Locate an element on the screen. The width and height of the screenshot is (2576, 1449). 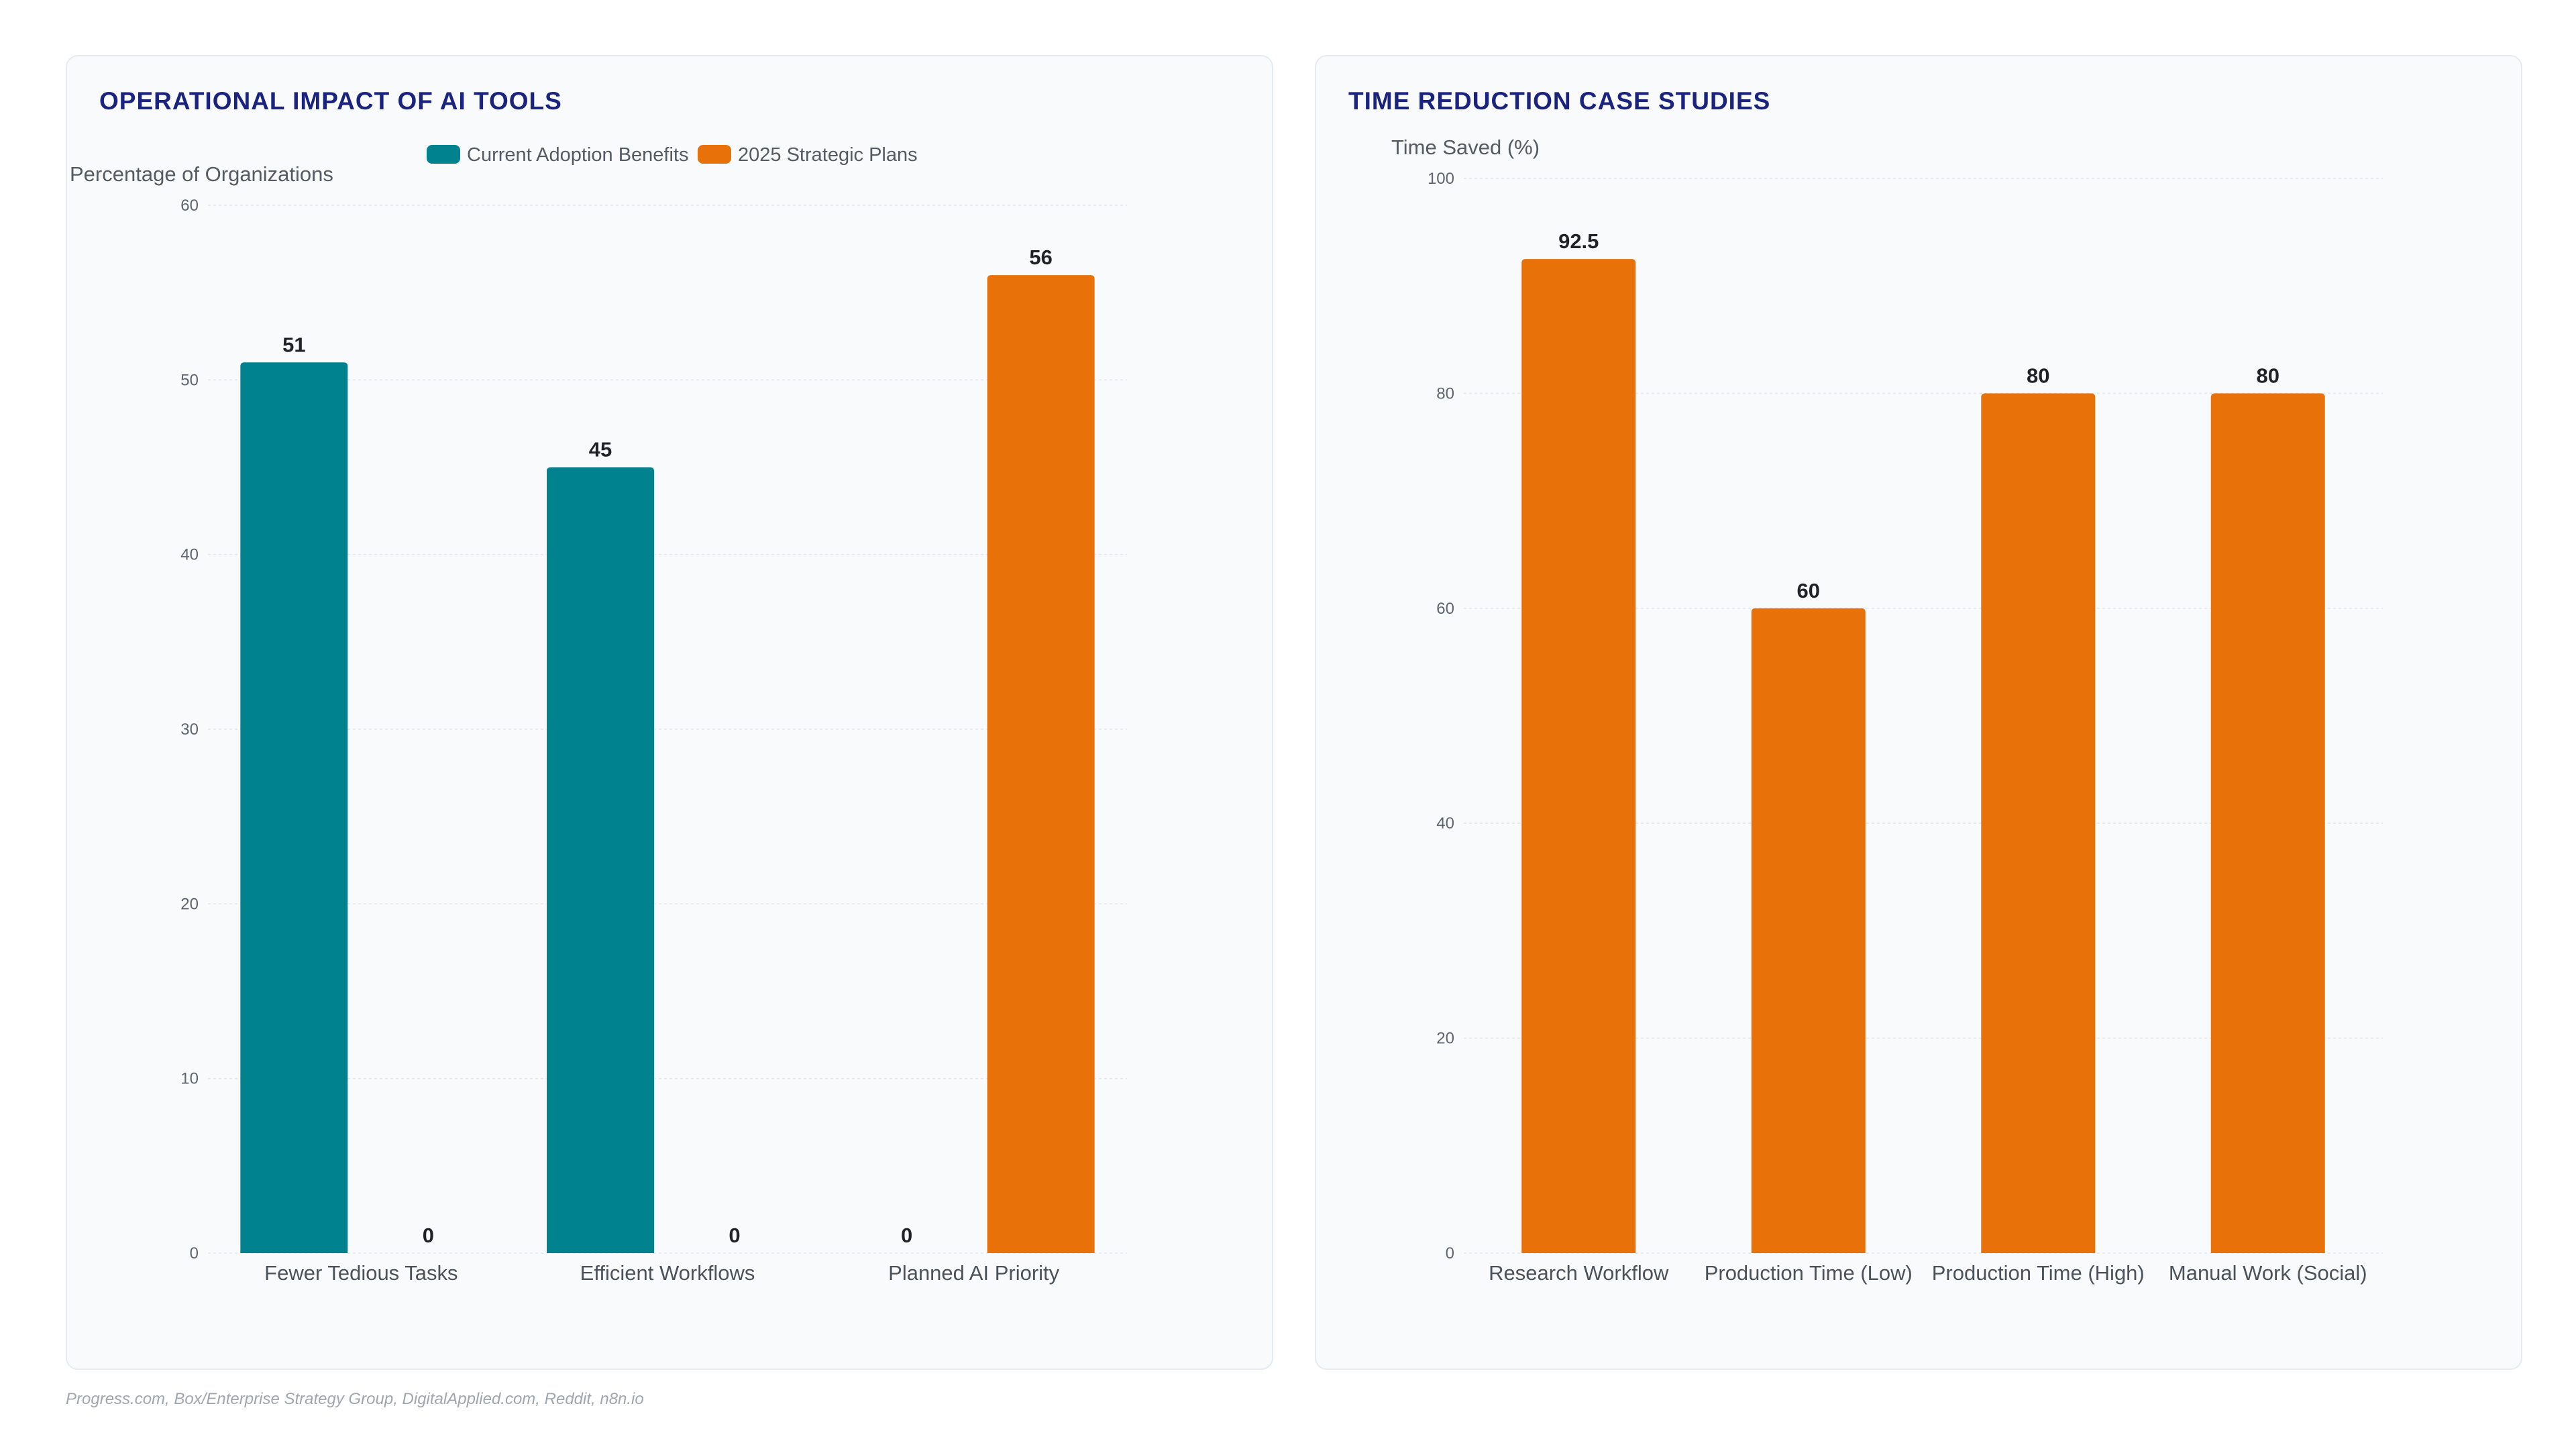
x-tick-label: Planned AI Priority is located at coordinates (974, 1273).